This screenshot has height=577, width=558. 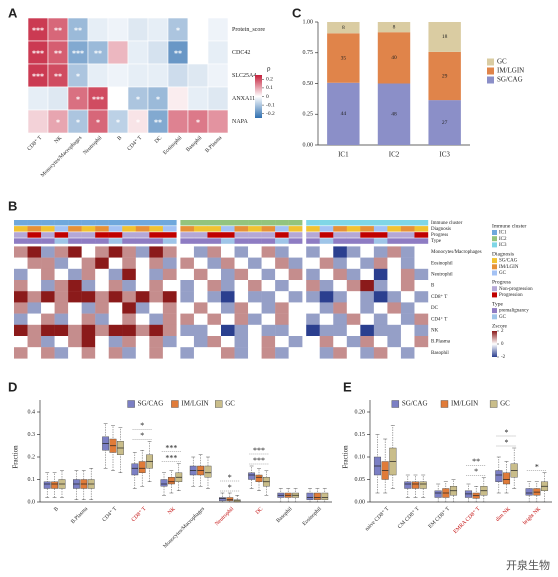 I want to click on y-tick-label: 0.25, so click(x=308, y=115).